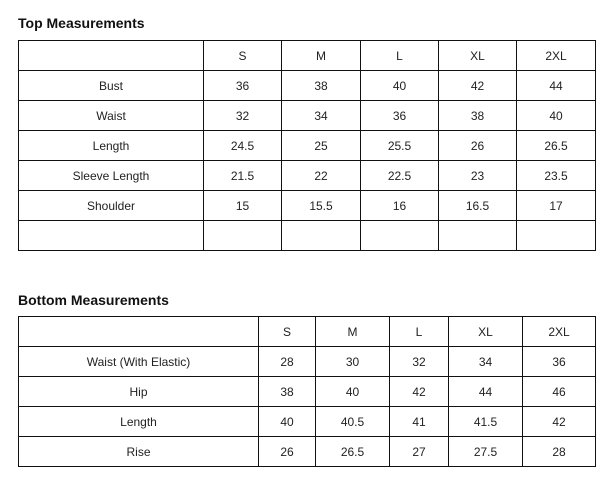  Describe the element at coordinates (352, 361) in the screenshot. I see `table-cell: 30` at that location.